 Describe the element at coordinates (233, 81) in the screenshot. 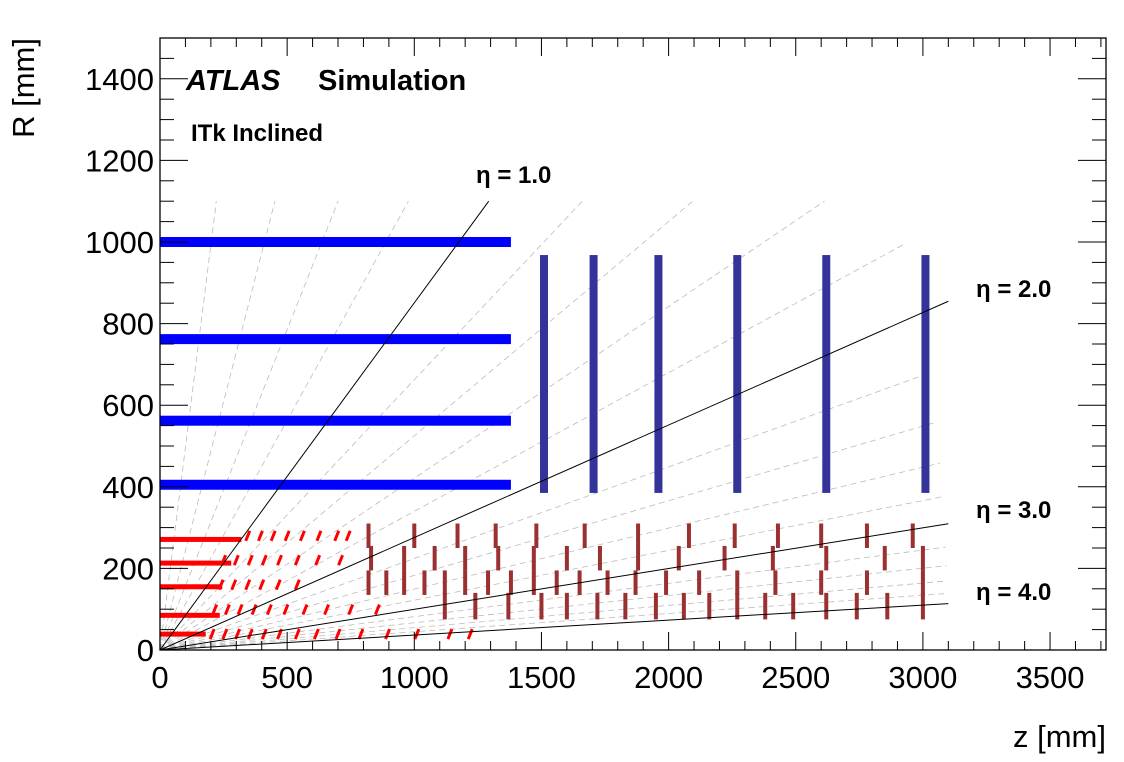

I see `brand-label: ATLAS` at that location.